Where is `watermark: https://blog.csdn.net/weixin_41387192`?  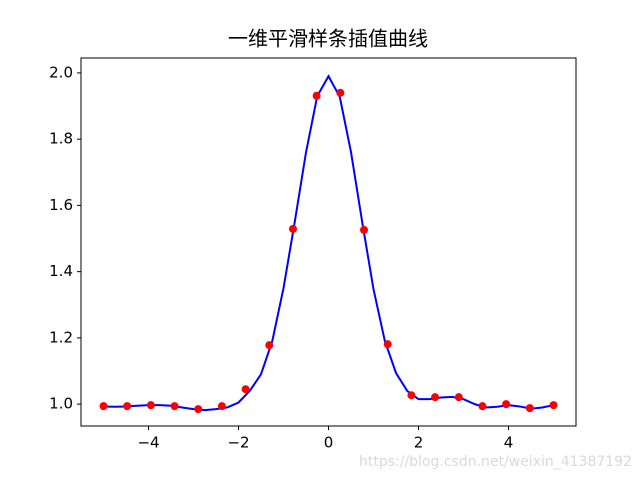 watermark: https://blog.csdn.net/weixin_41387192 is located at coordinates (495, 462).